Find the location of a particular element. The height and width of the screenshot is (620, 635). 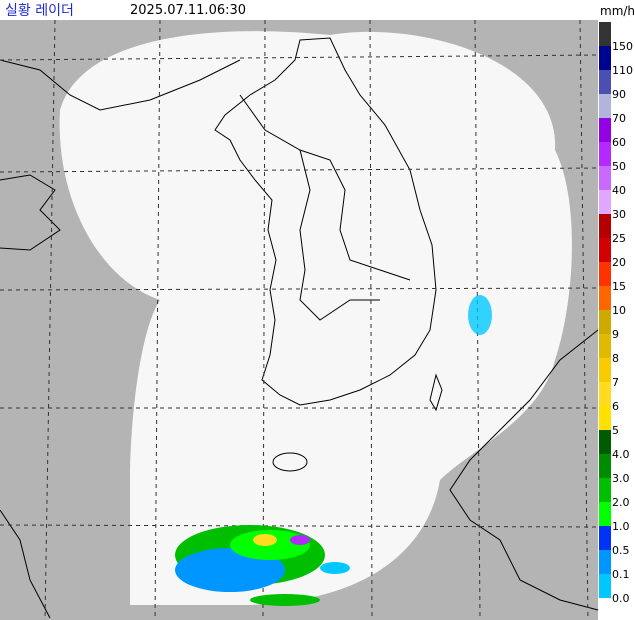

legend-label: 0.5 is located at coordinates (621, 550).